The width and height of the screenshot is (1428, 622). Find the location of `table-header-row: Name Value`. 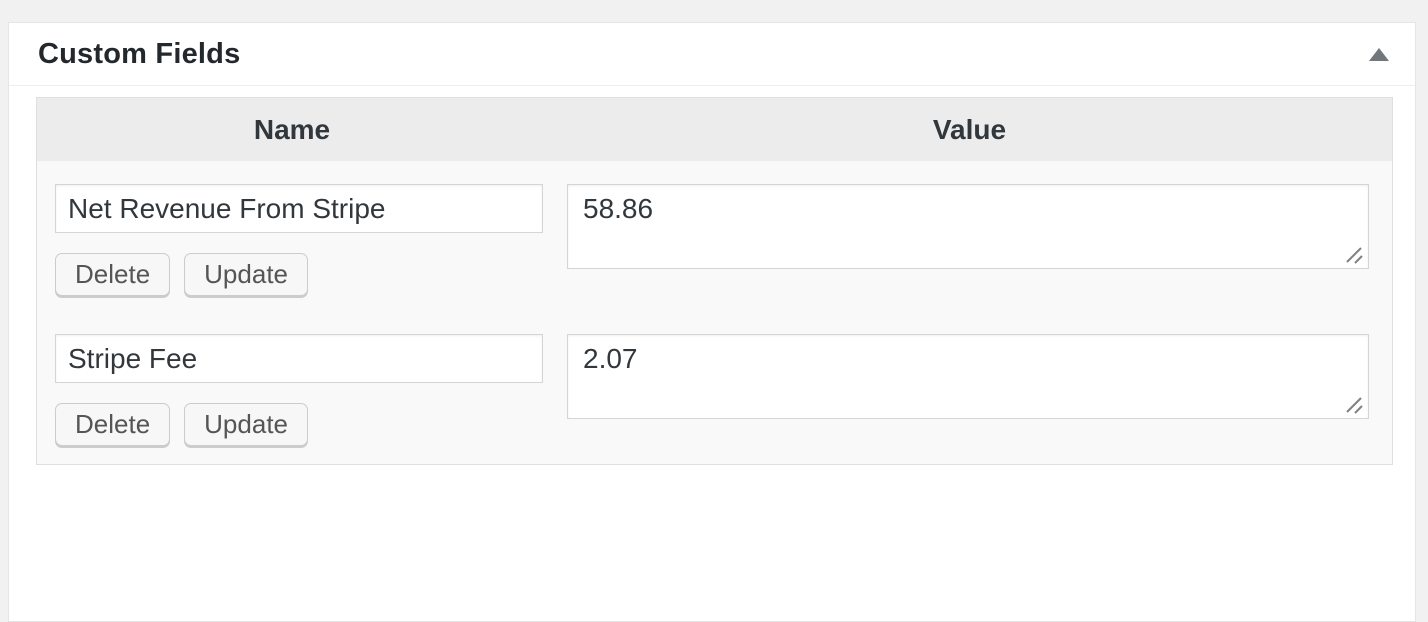

table-header-row: Name Value is located at coordinates (714, 129).